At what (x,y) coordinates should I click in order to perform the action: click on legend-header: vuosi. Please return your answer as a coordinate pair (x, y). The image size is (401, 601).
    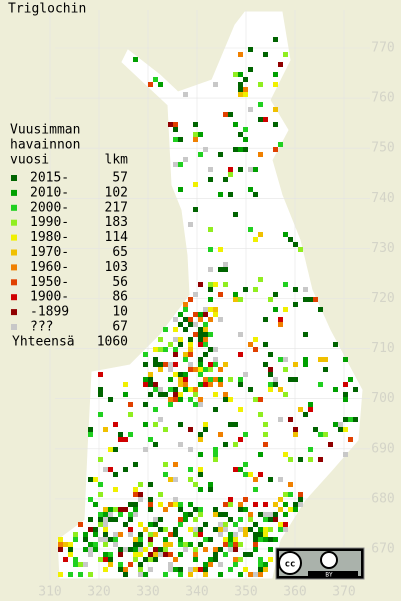
    Looking at the image, I should click on (29, 160).